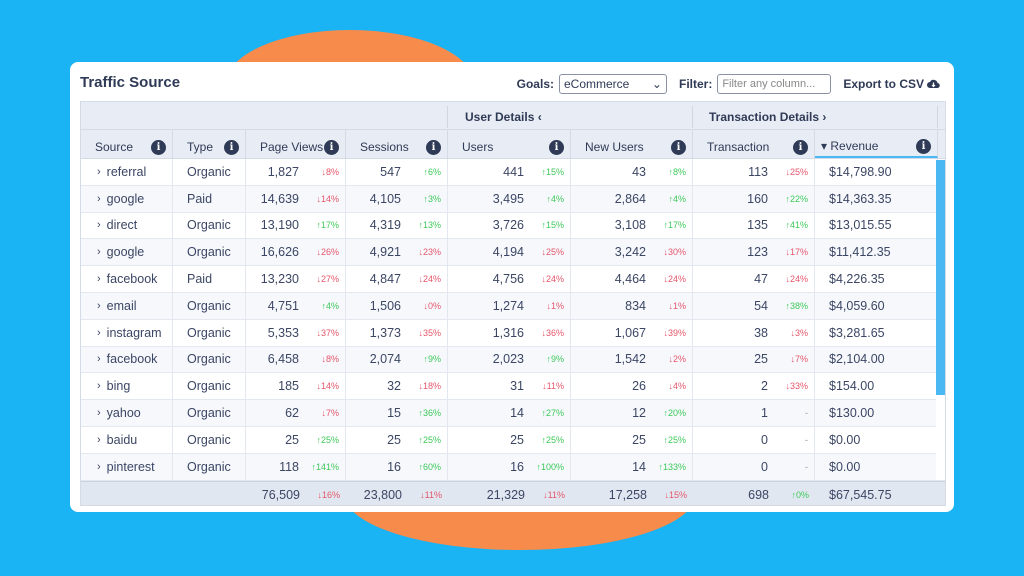  I want to click on change-indicator: ↓14%, so click(327, 386).